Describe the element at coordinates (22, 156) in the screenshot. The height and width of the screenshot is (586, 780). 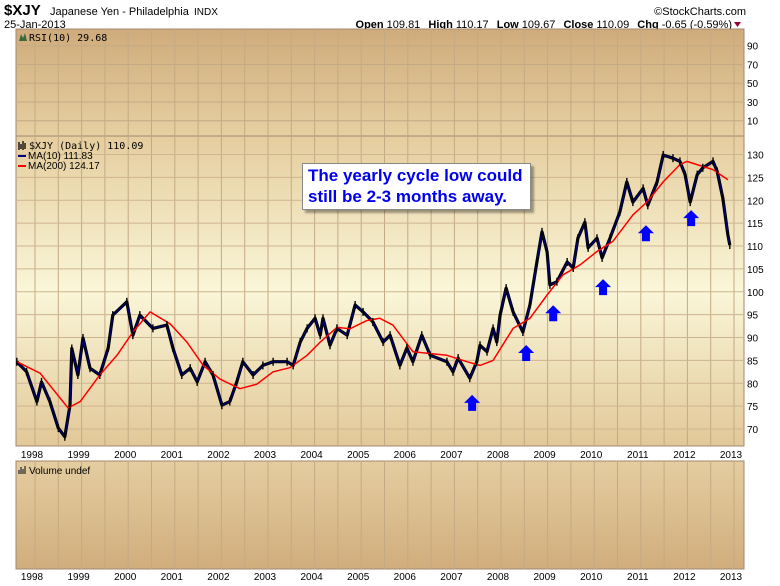
I see `ma10-swatch` at that location.